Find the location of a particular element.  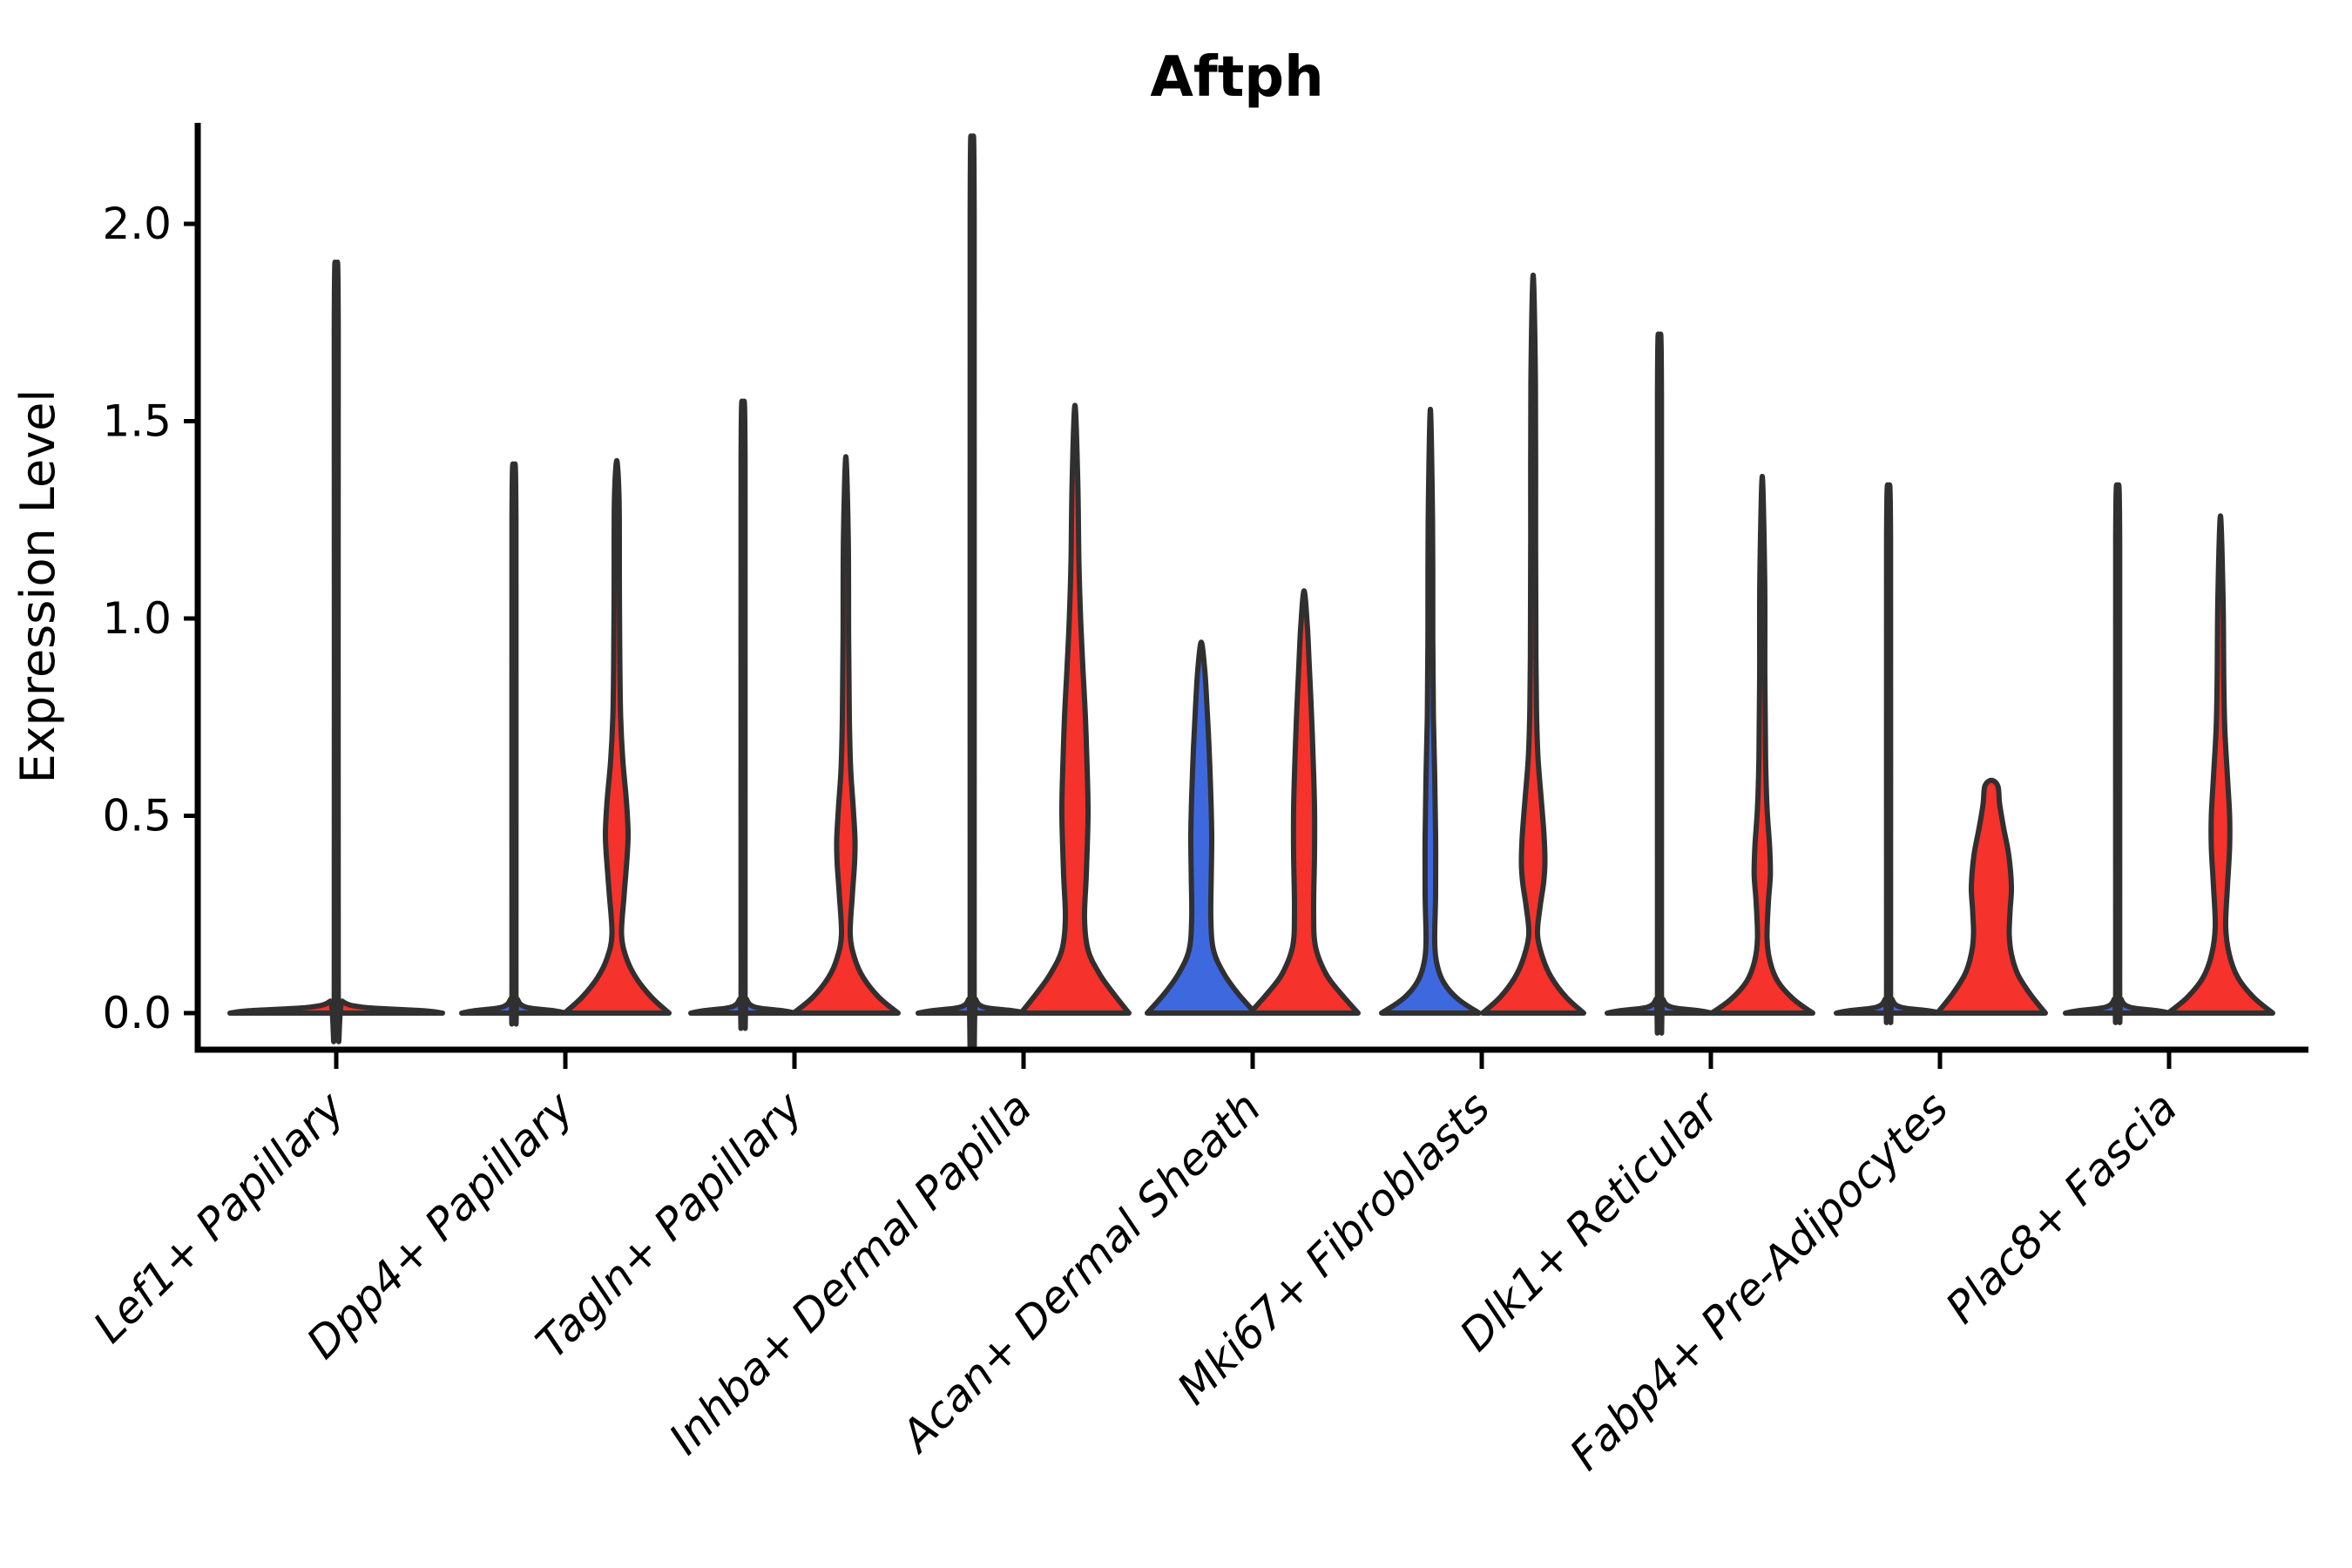

x-tick-label-3: Inhba+ Dermal Papilla is located at coordinates (850, 1272).